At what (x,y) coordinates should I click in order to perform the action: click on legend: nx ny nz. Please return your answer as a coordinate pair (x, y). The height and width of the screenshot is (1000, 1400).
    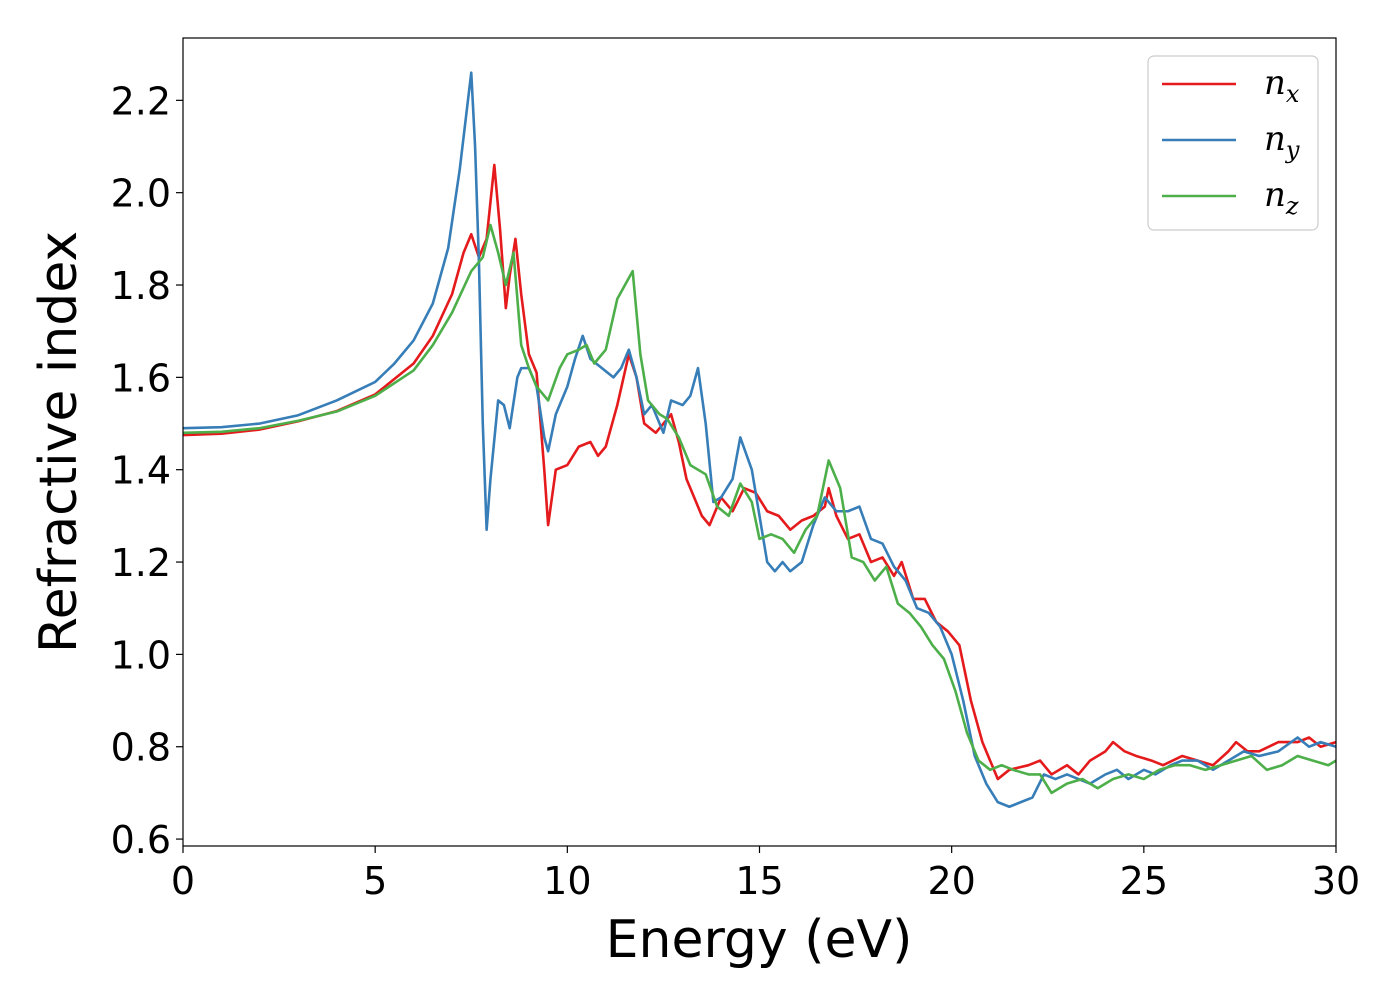
    Looking at the image, I should click on (1233, 143).